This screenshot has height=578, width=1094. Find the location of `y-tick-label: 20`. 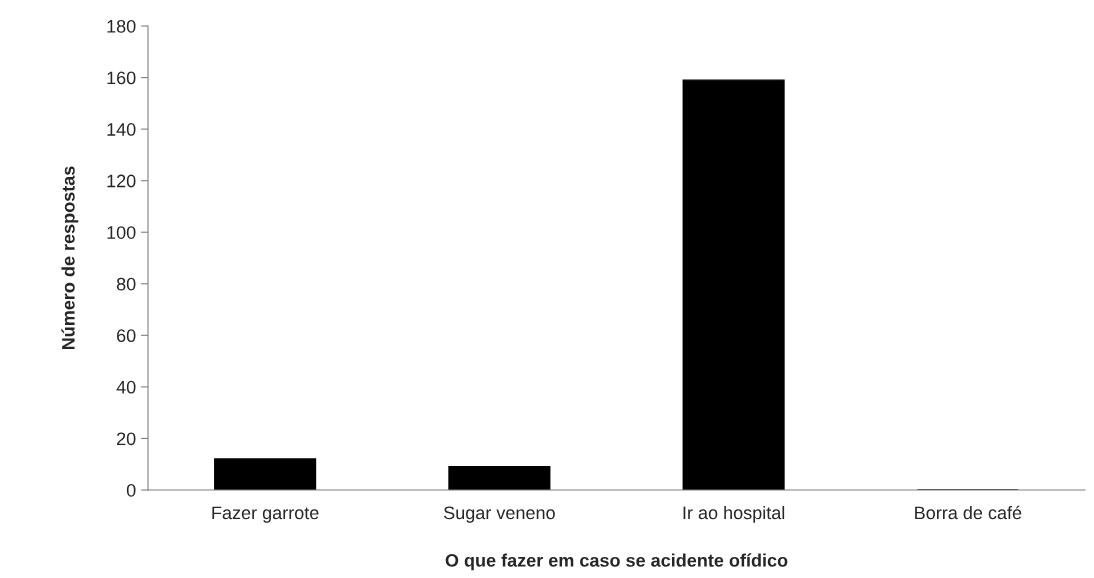

y-tick-label: 20 is located at coordinates (126, 439).